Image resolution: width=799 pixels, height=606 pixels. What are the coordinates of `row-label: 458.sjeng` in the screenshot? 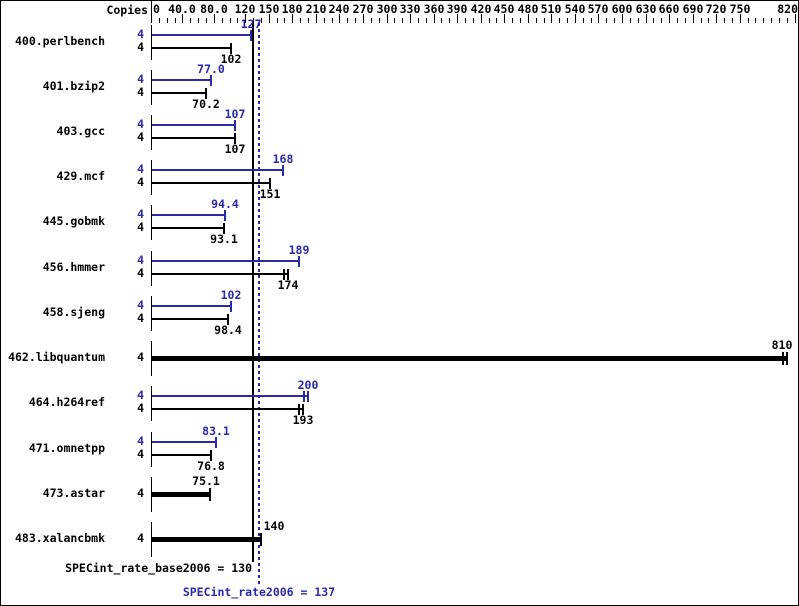 It's located at (73, 312).